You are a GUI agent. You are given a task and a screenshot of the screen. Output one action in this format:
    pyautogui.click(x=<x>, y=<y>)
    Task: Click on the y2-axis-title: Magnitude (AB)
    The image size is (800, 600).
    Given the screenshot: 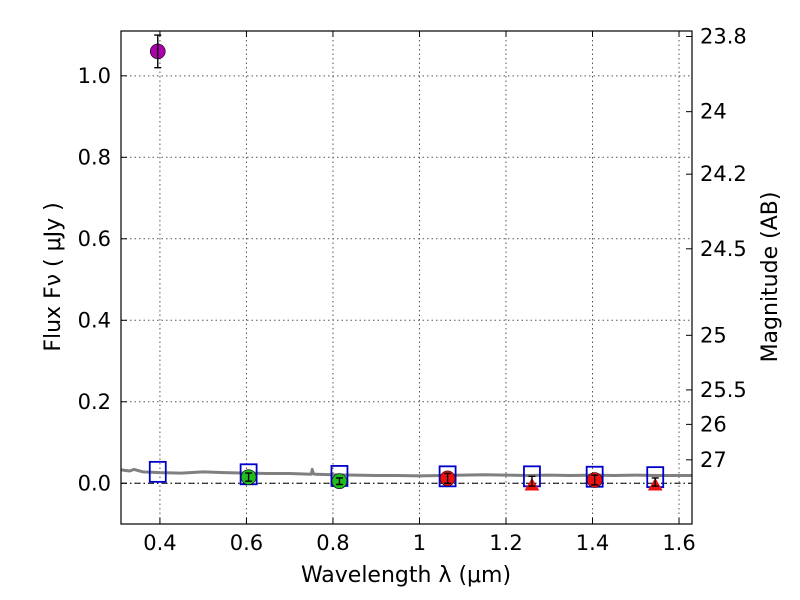 What is the action you would take?
    pyautogui.click(x=770, y=277)
    